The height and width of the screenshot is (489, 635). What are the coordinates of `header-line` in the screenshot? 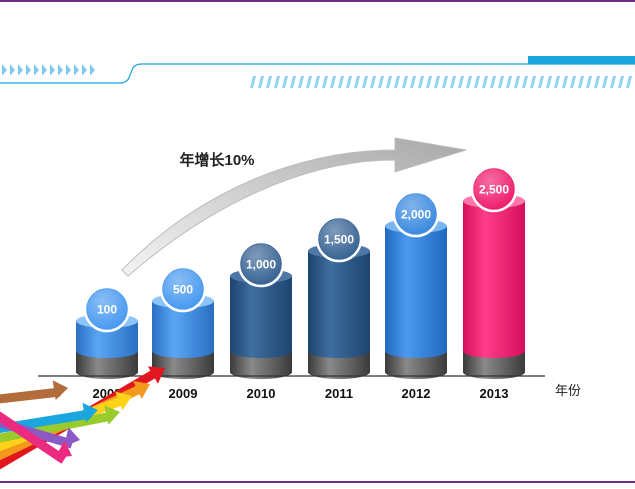 It's located at (317, 73).